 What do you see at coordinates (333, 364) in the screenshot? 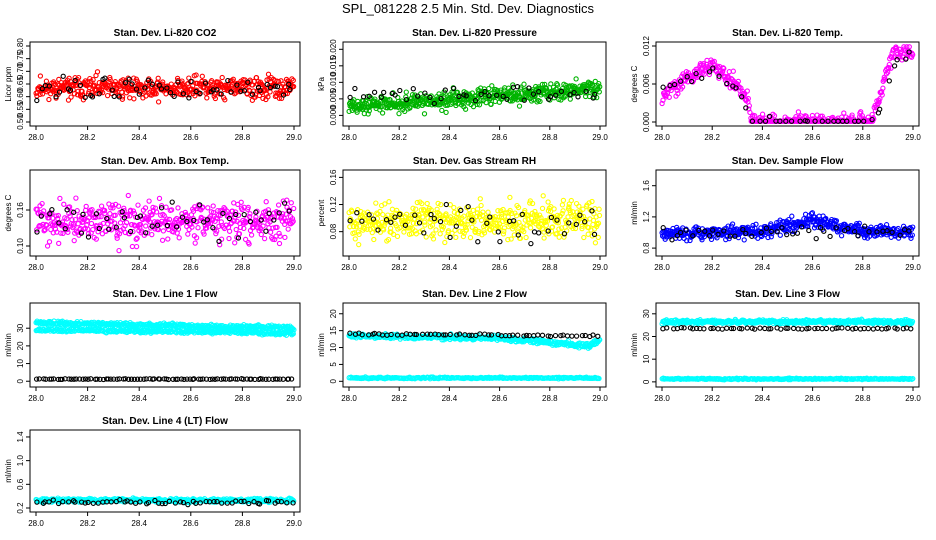
I see `y-tick-label: 5` at bounding box center [333, 364].